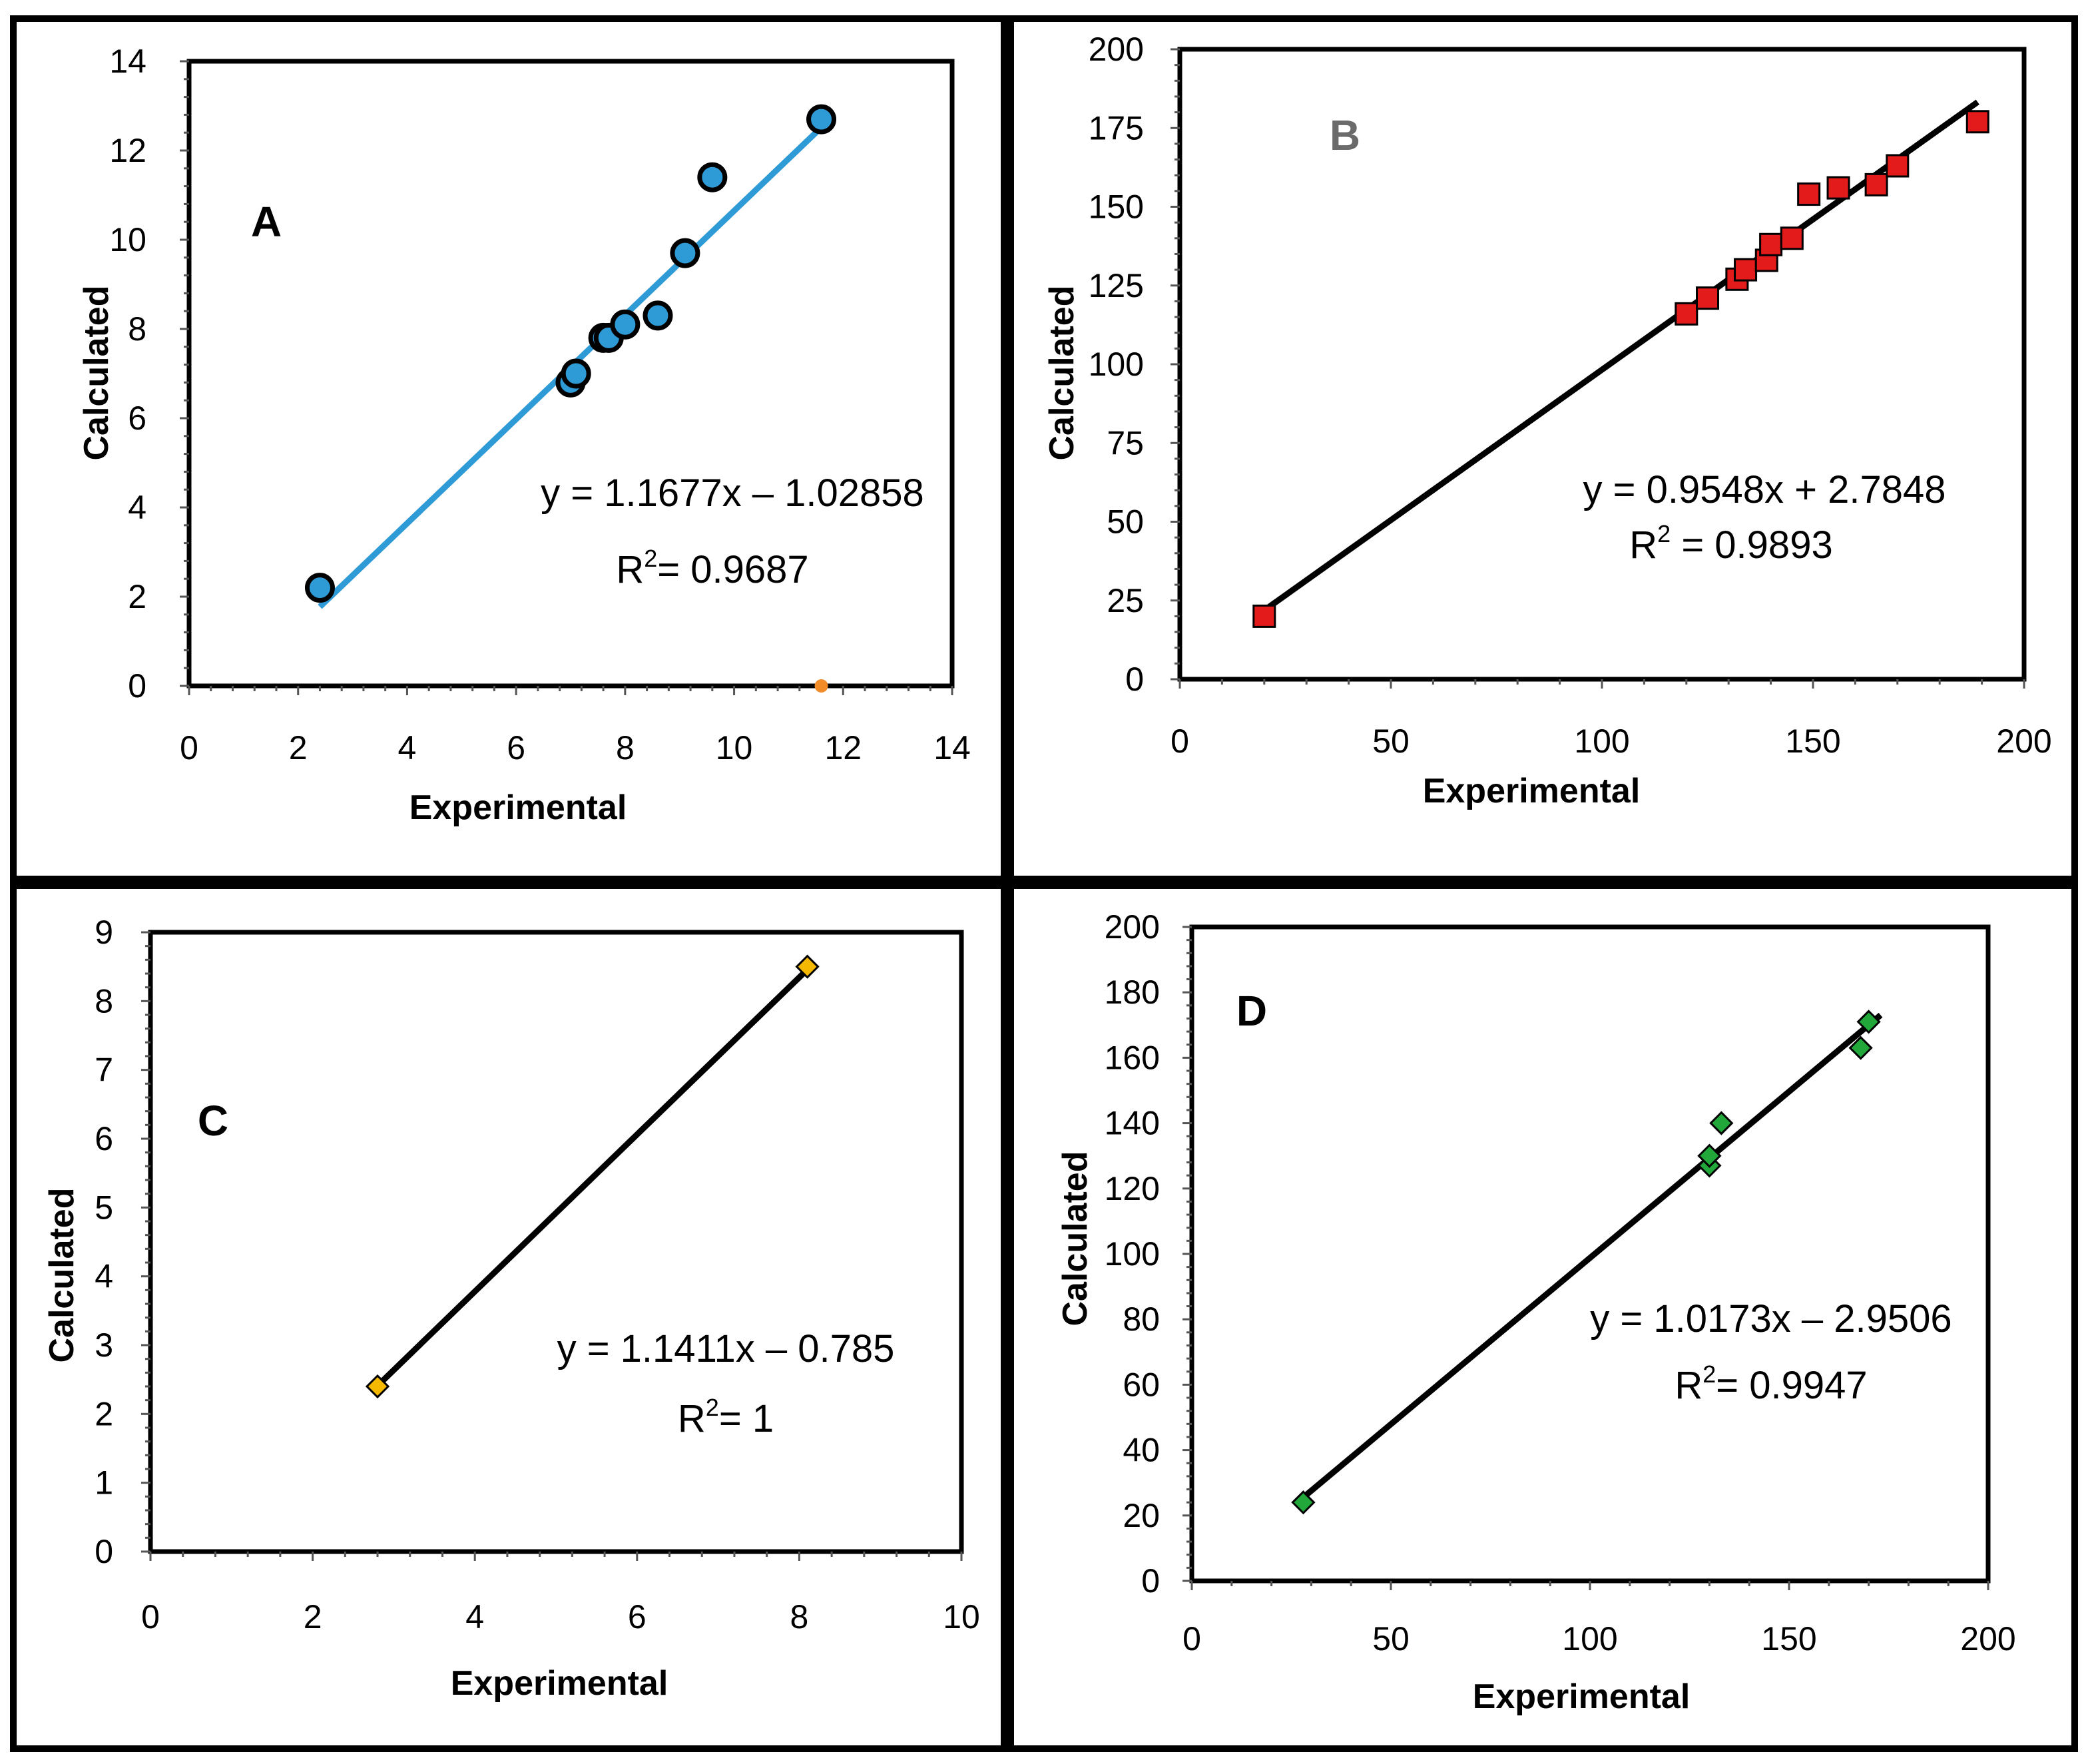  I want to click on r-squared-value: = 0.9893, so click(1752, 545).